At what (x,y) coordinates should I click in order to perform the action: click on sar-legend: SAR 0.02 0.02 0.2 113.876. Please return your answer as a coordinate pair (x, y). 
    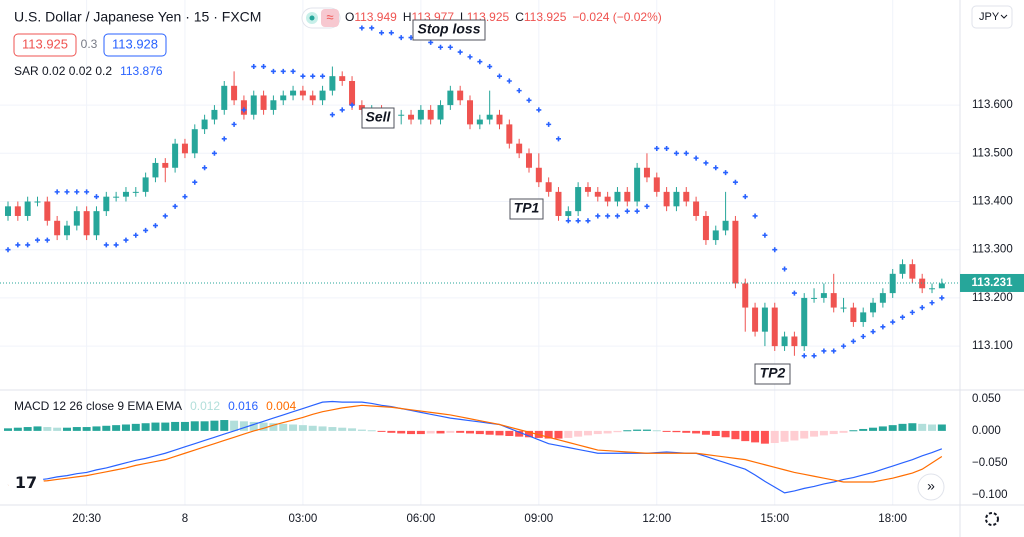
    Looking at the image, I should click on (88, 71).